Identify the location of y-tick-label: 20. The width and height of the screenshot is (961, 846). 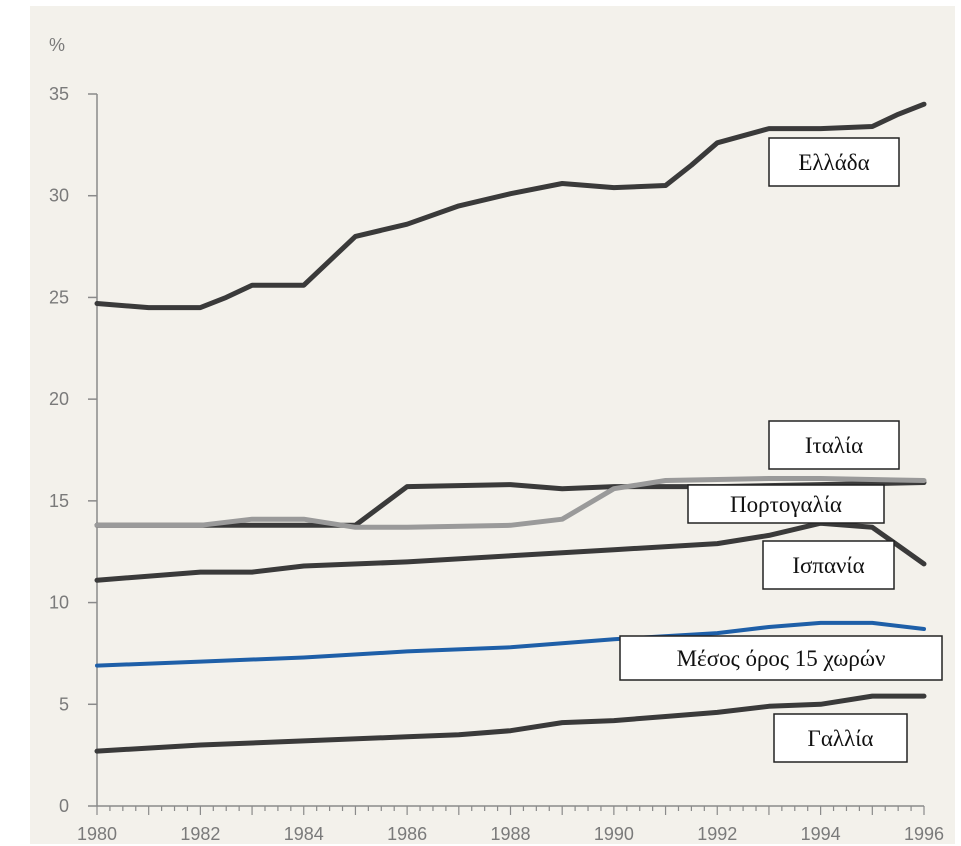
(59, 399).